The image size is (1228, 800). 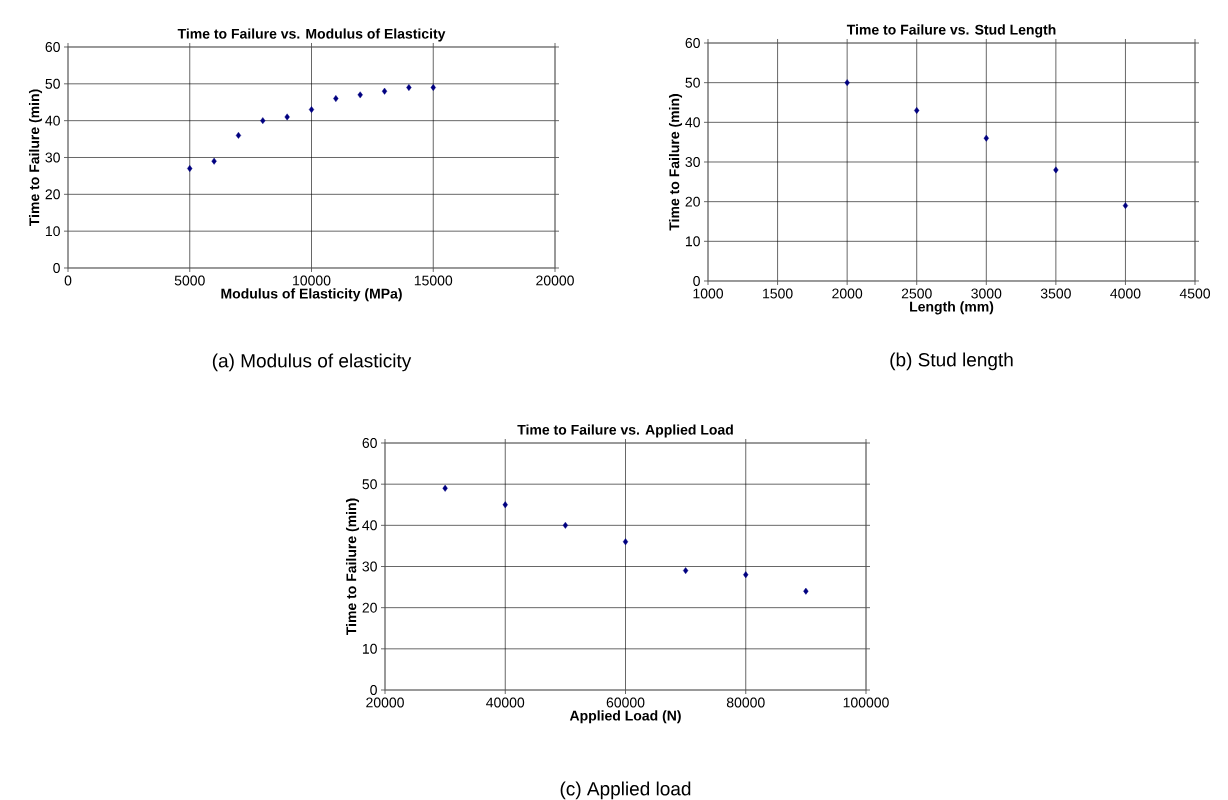 What do you see at coordinates (778, 293) in the screenshot?
I see `x-tick-label: 1500` at bounding box center [778, 293].